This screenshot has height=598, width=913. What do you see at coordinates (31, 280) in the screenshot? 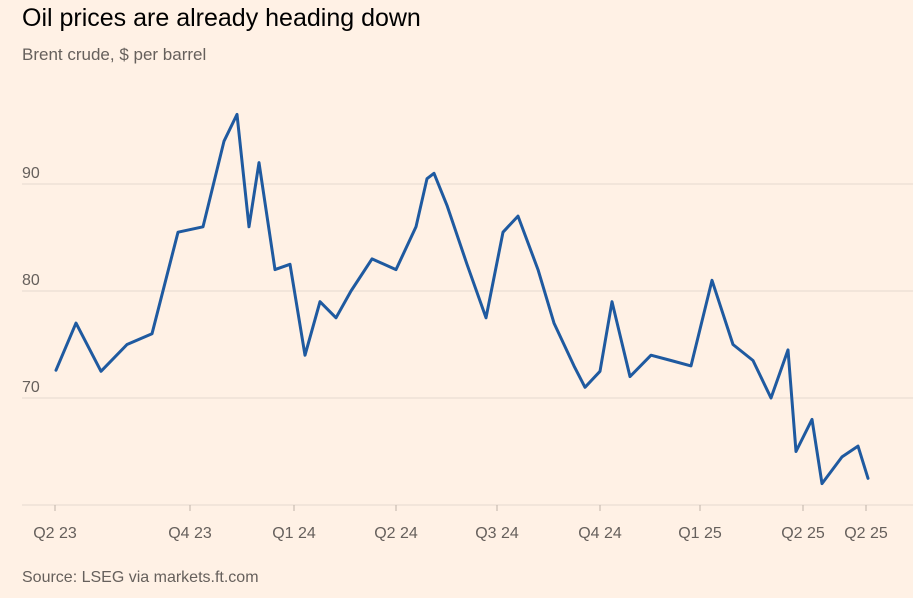
I see `y-tick-label: 80` at bounding box center [31, 280].